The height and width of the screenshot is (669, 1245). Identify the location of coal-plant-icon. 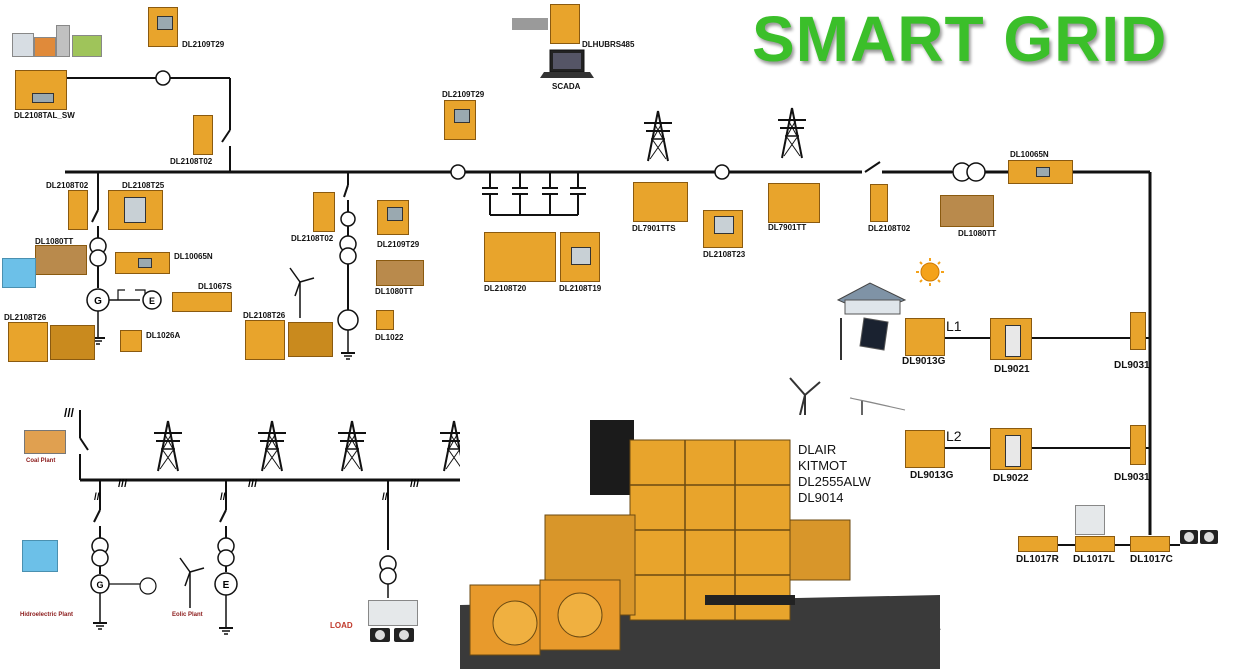
(45, 442).